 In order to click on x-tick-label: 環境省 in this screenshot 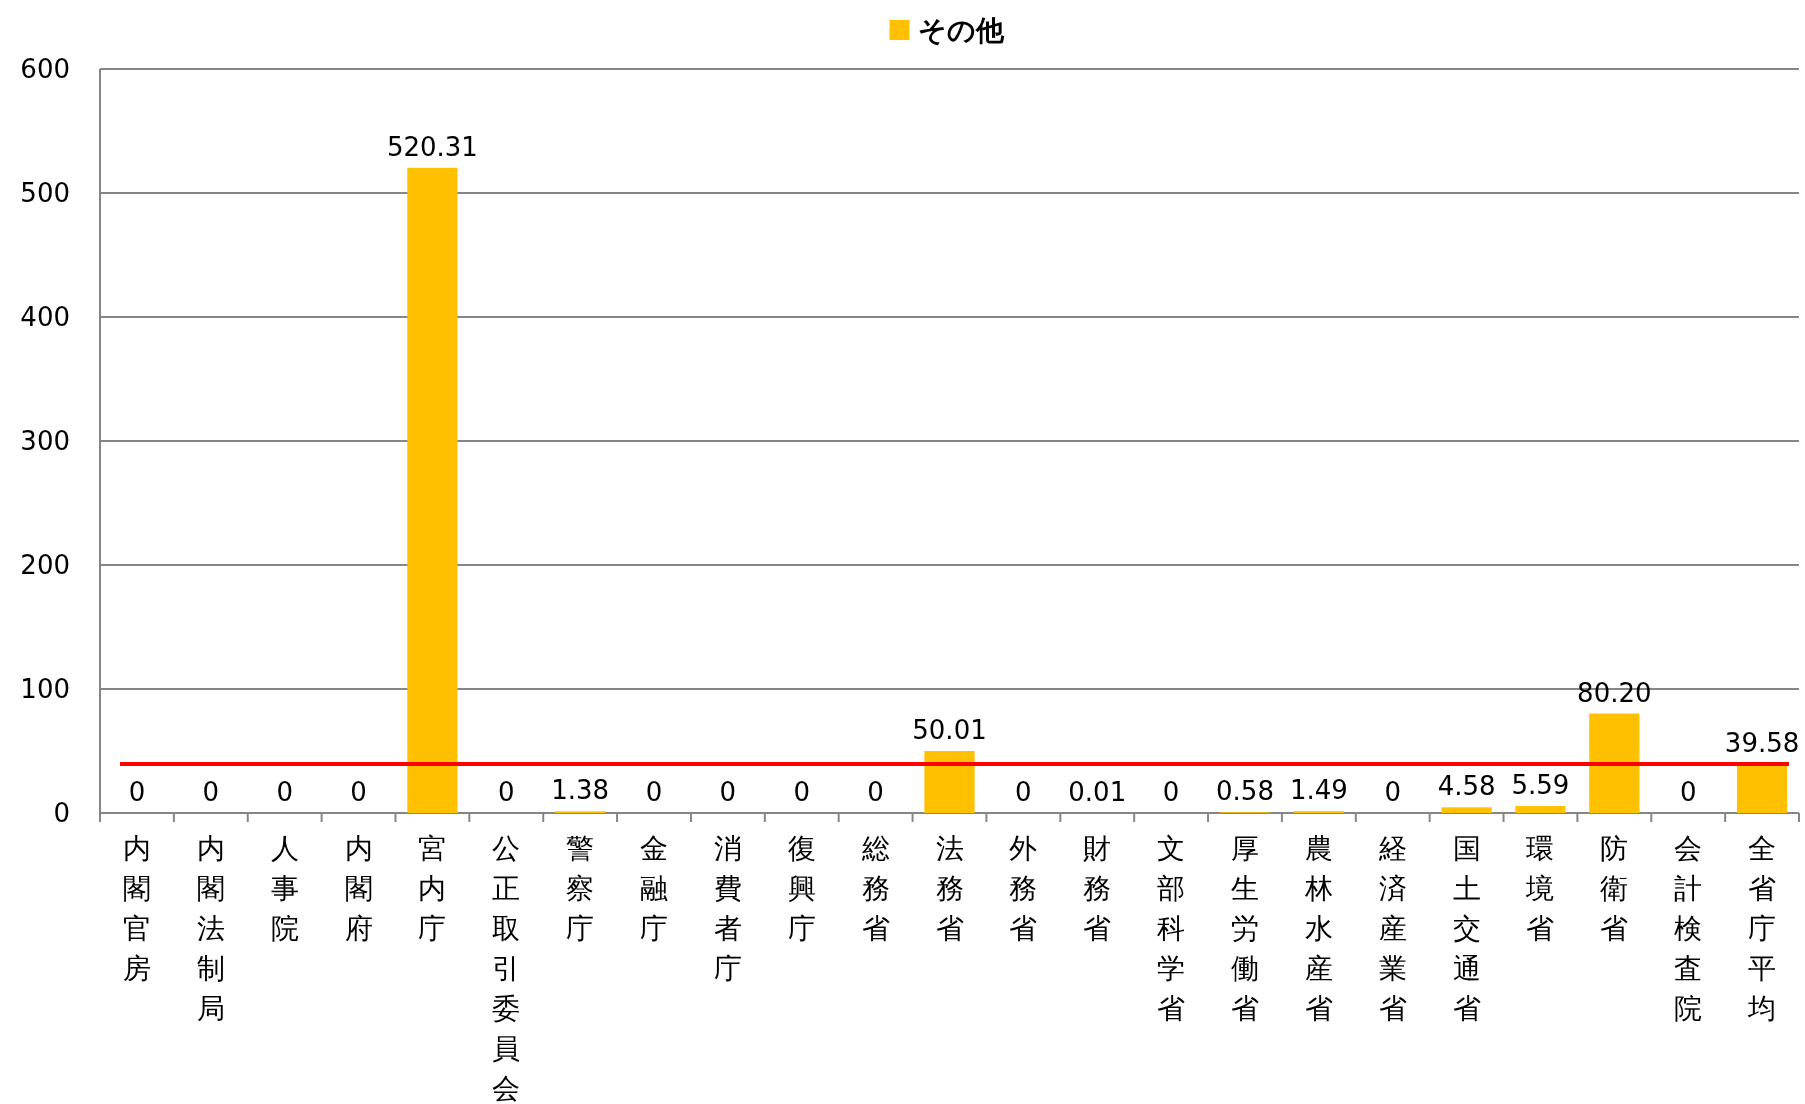, I will do `click(1540, 888)`.